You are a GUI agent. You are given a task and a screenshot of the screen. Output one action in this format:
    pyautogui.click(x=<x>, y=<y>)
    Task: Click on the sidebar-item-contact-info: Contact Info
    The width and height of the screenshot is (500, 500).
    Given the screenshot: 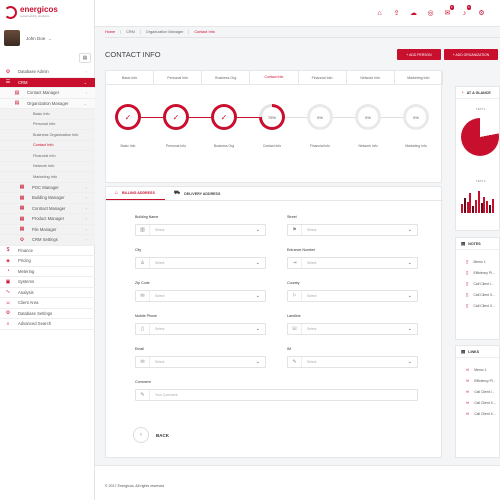 What is the action you would take?
    pyautogui.click(x=47, y=145)
    